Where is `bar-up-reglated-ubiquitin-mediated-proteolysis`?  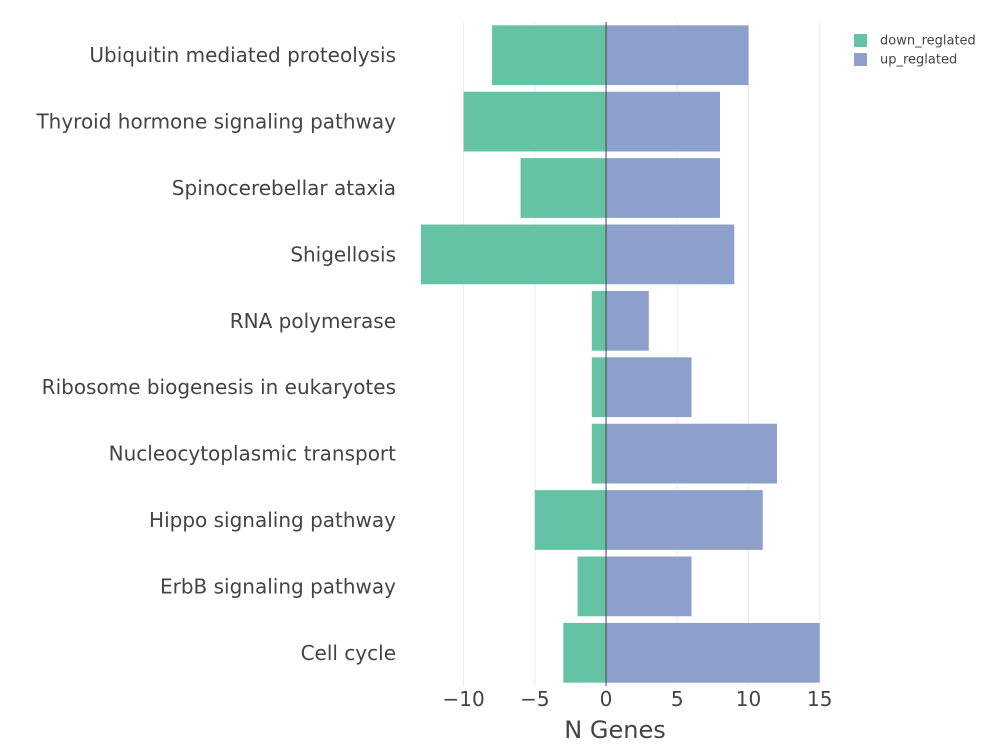
bar-up-reglated-ubiquitin-mediated-proteolysis is located at coordinates (677, 55).